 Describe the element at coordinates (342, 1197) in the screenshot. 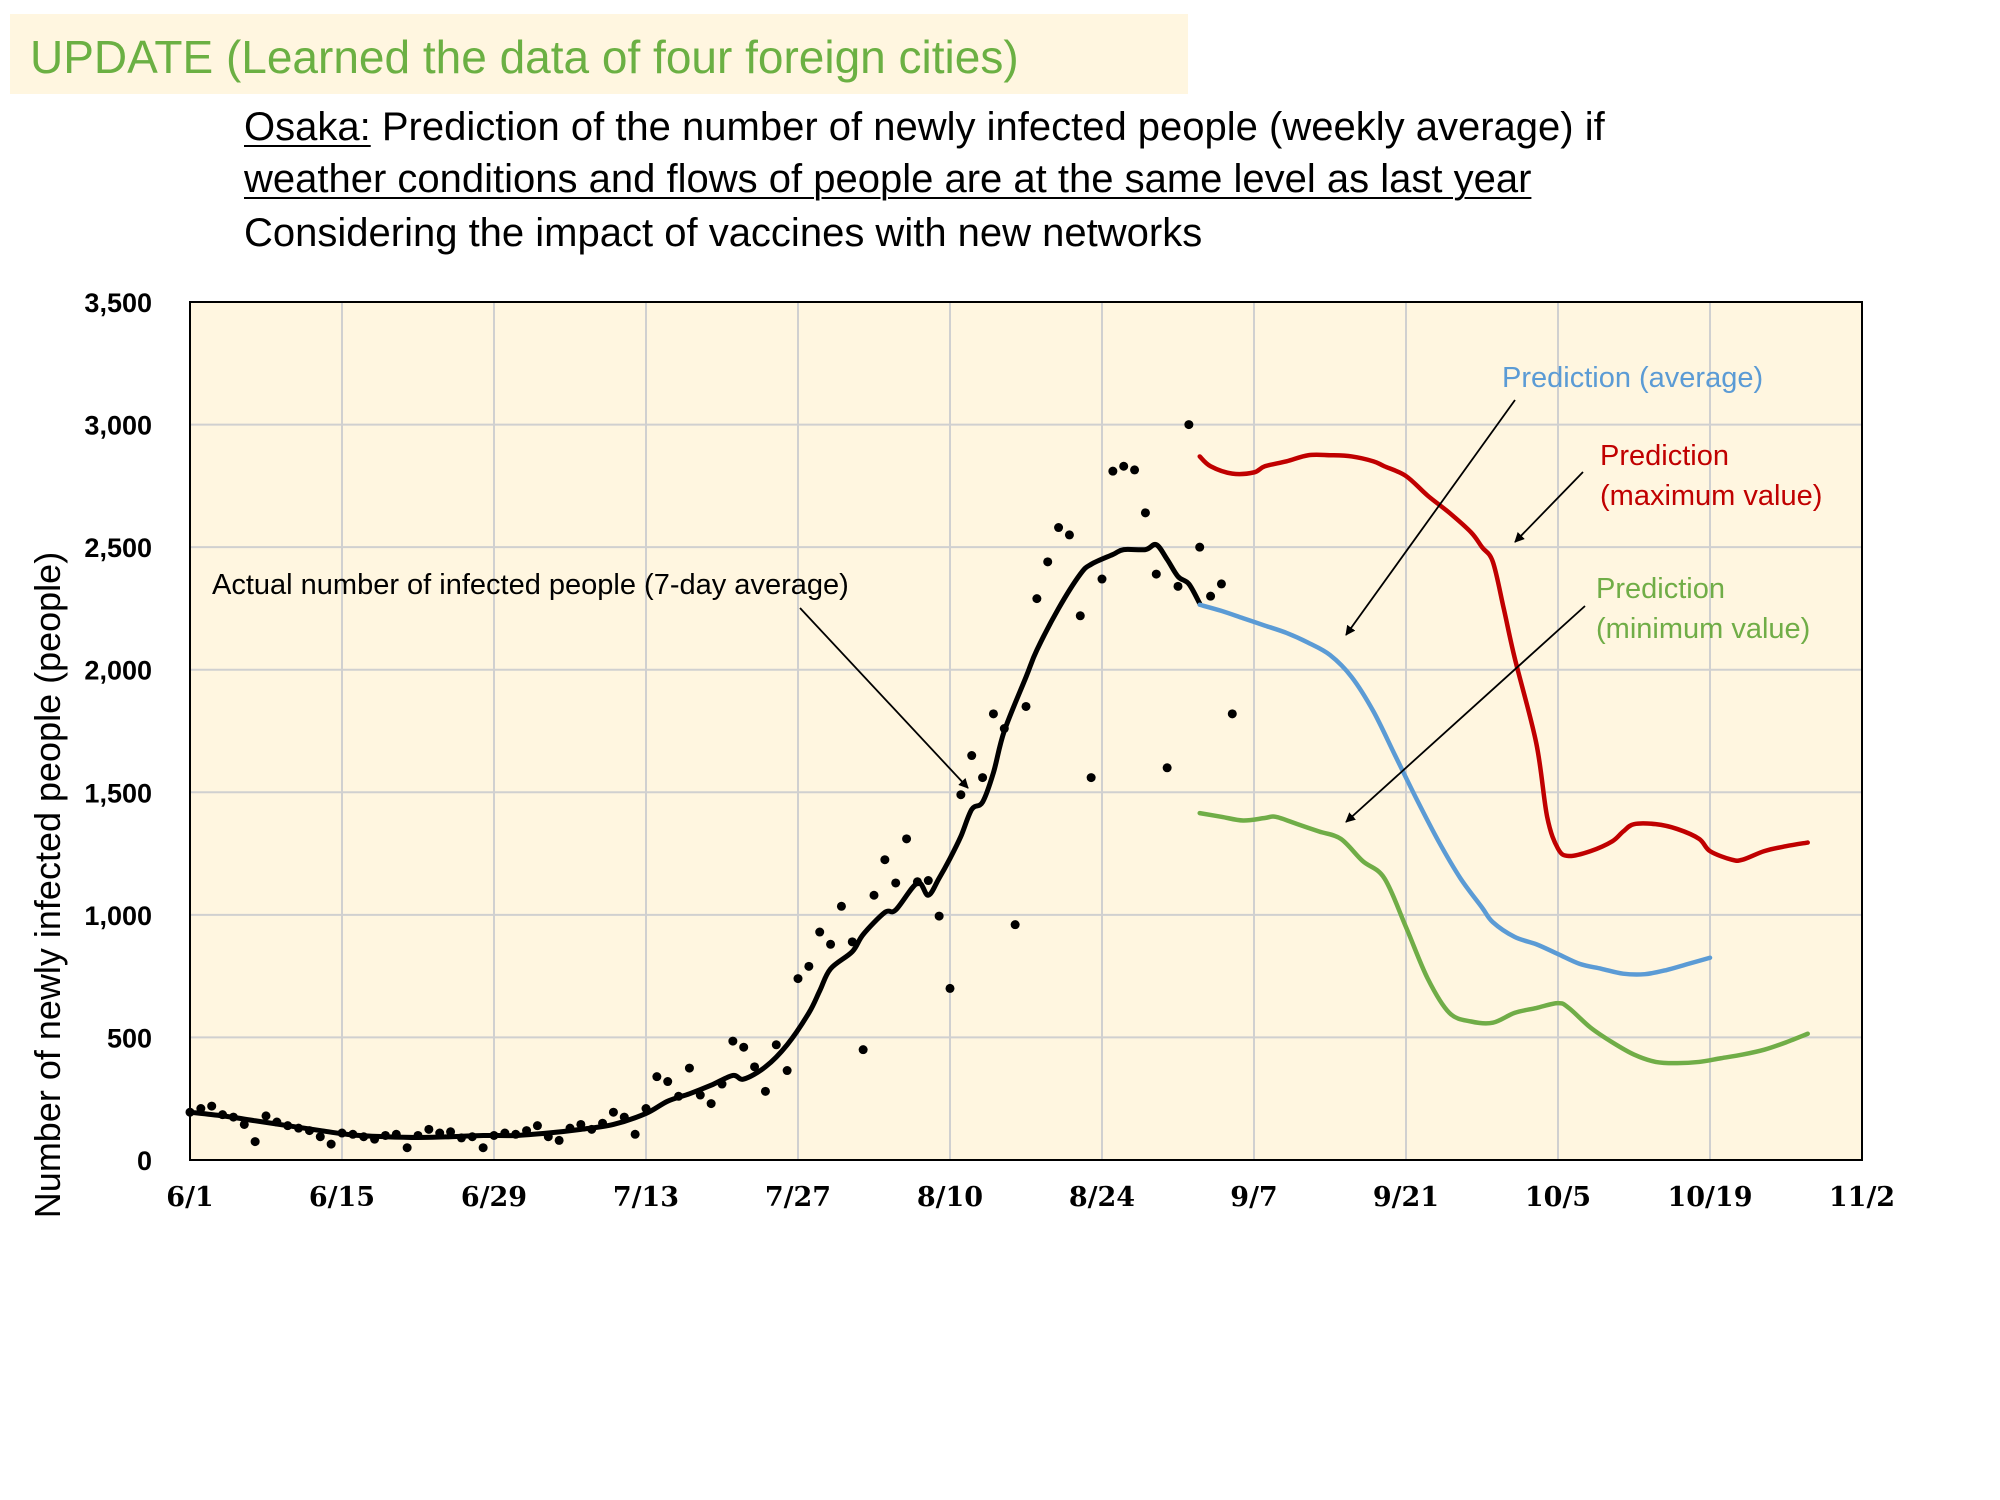

I see `x-tick-label: 6/15` at that location.